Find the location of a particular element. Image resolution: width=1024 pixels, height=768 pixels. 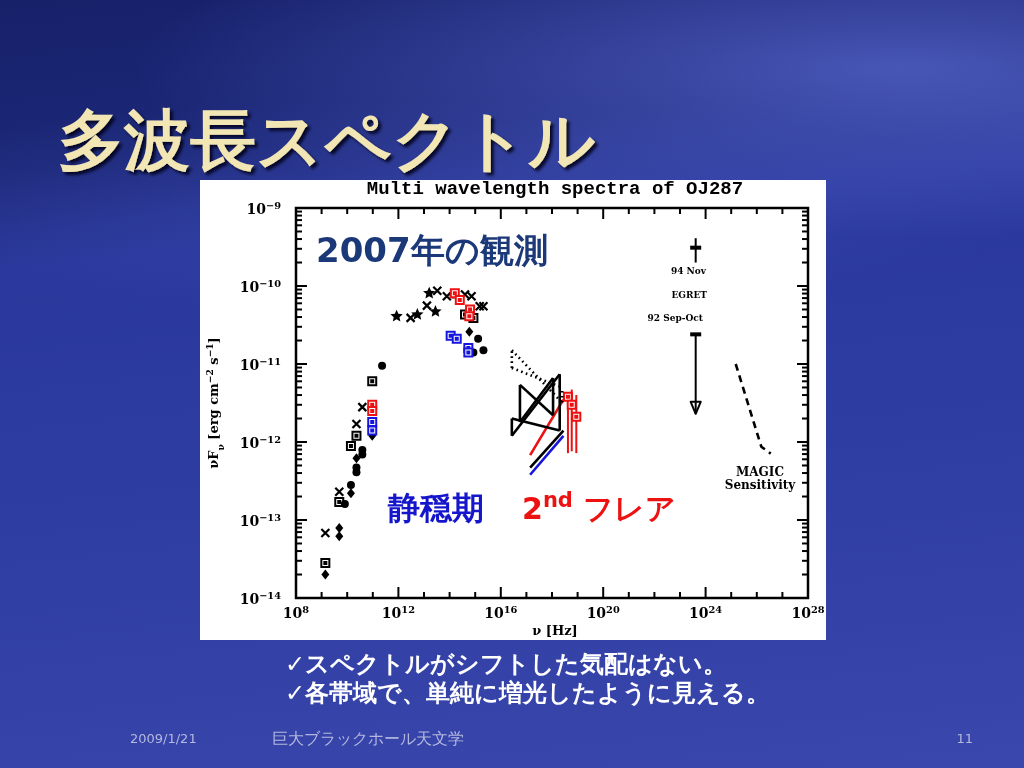

annotation: 94 Nov is located at coordinates (688, 271).